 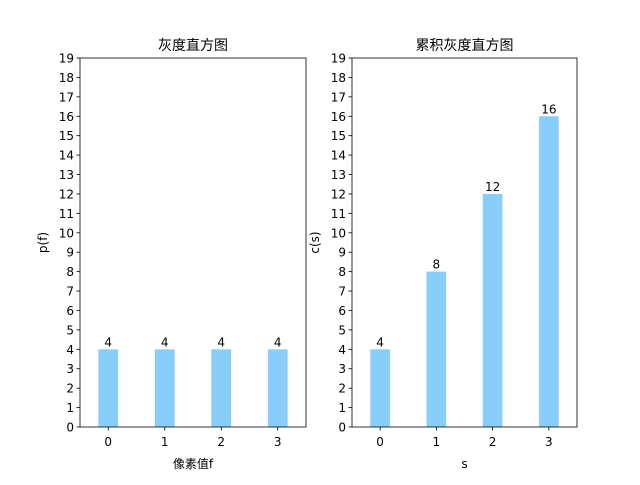 What do you see at coordinates (193, 45) in the screenshot?
I see `chart-title: 灰度直方图` at bounding box center [193, 45].